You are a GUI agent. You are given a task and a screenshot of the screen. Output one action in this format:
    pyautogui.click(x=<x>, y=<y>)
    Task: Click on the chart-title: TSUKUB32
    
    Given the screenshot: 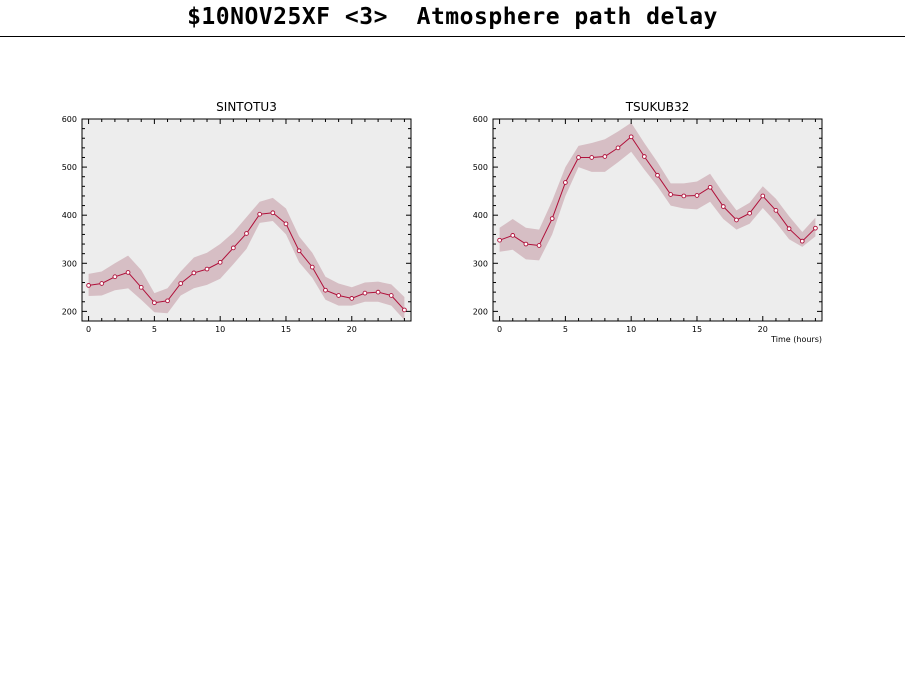 What is the action you would take?
    pyautogui.click(x=657, y=107)
    